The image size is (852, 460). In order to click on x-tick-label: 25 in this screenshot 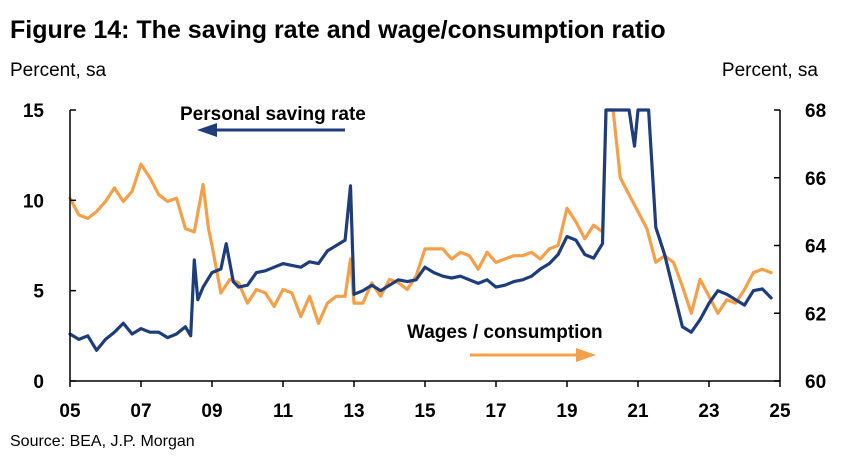, I will do `click(780, 411)`.